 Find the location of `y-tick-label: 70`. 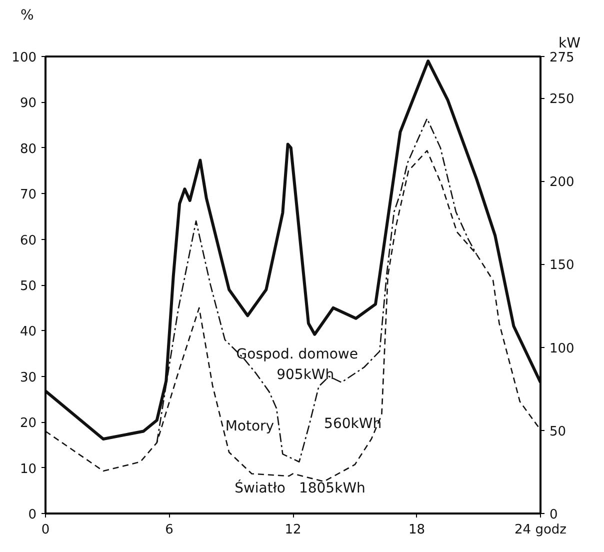

y-tick-label: 70 is located at coordinates (28, 195).